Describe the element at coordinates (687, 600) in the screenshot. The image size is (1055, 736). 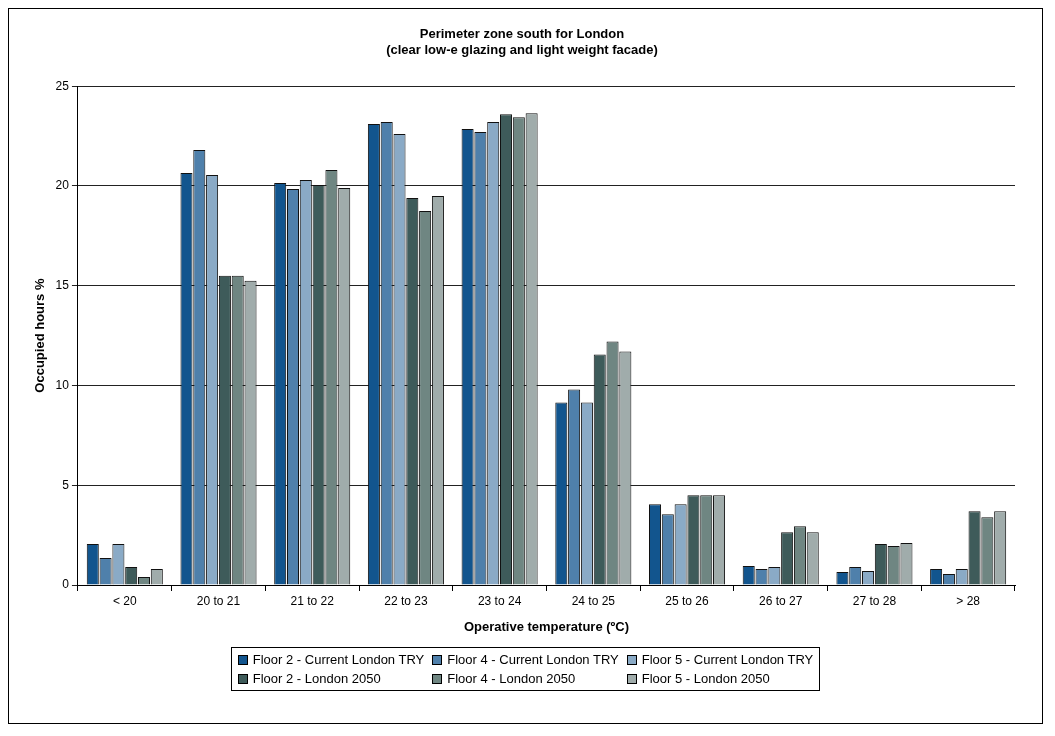
I see `x-tick-label: 25 to 26` at that location.